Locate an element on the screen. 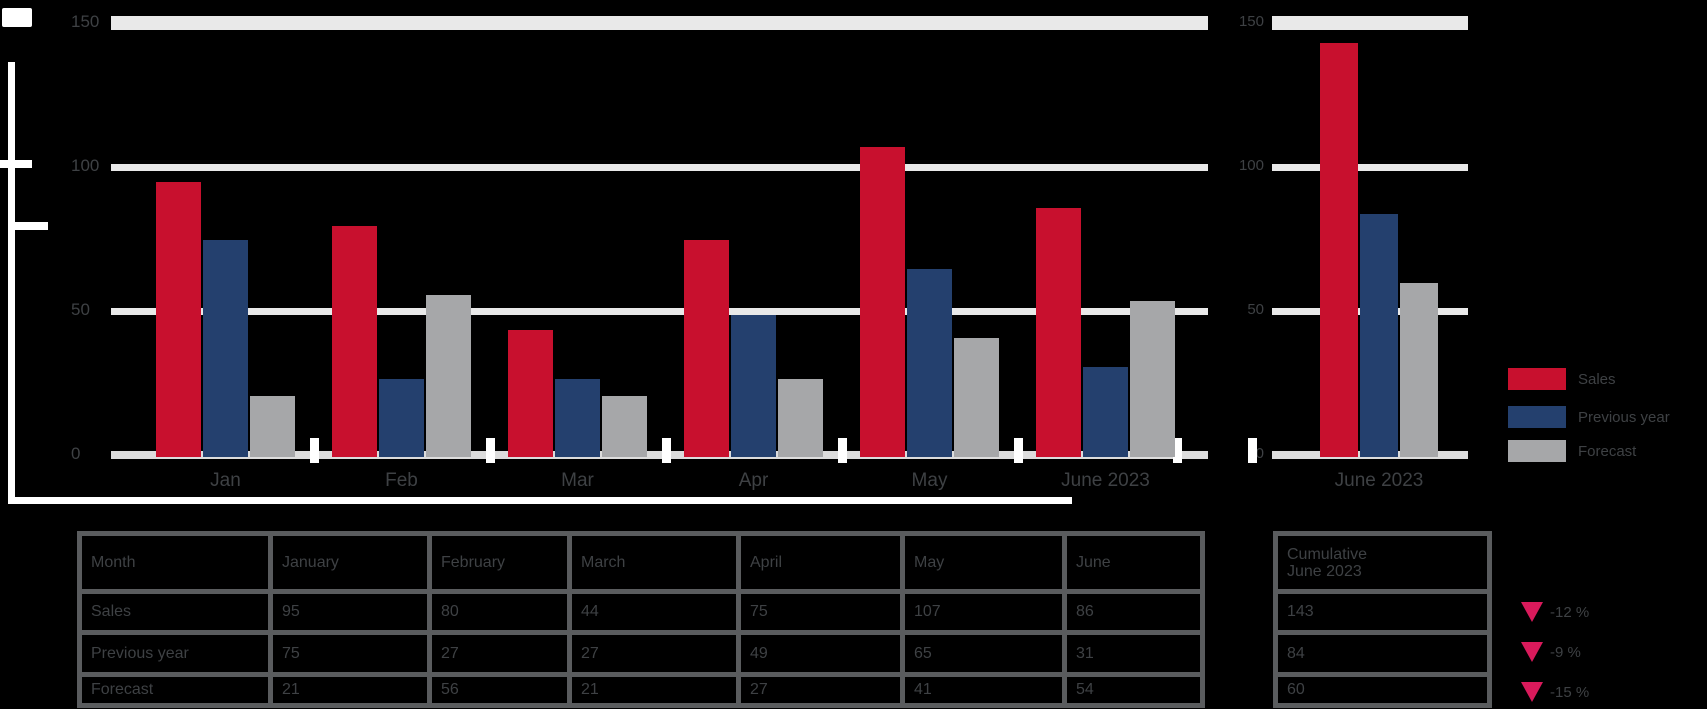 The image size is (1707, 709). table-cell: 84 is located at coordinates (1382, 653).